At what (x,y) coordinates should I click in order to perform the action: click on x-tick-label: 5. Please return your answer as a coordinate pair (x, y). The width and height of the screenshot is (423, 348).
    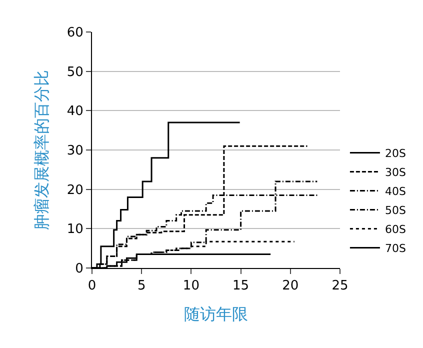
    Looking at the image, I should click on (141, 286).